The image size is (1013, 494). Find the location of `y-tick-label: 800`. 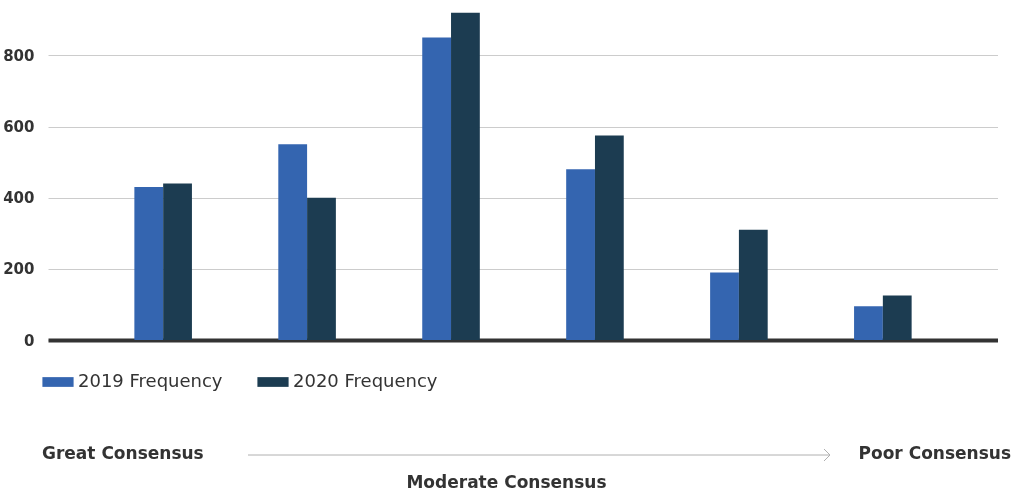

y-tick-label: 800 is located at coordinates (19, 55).